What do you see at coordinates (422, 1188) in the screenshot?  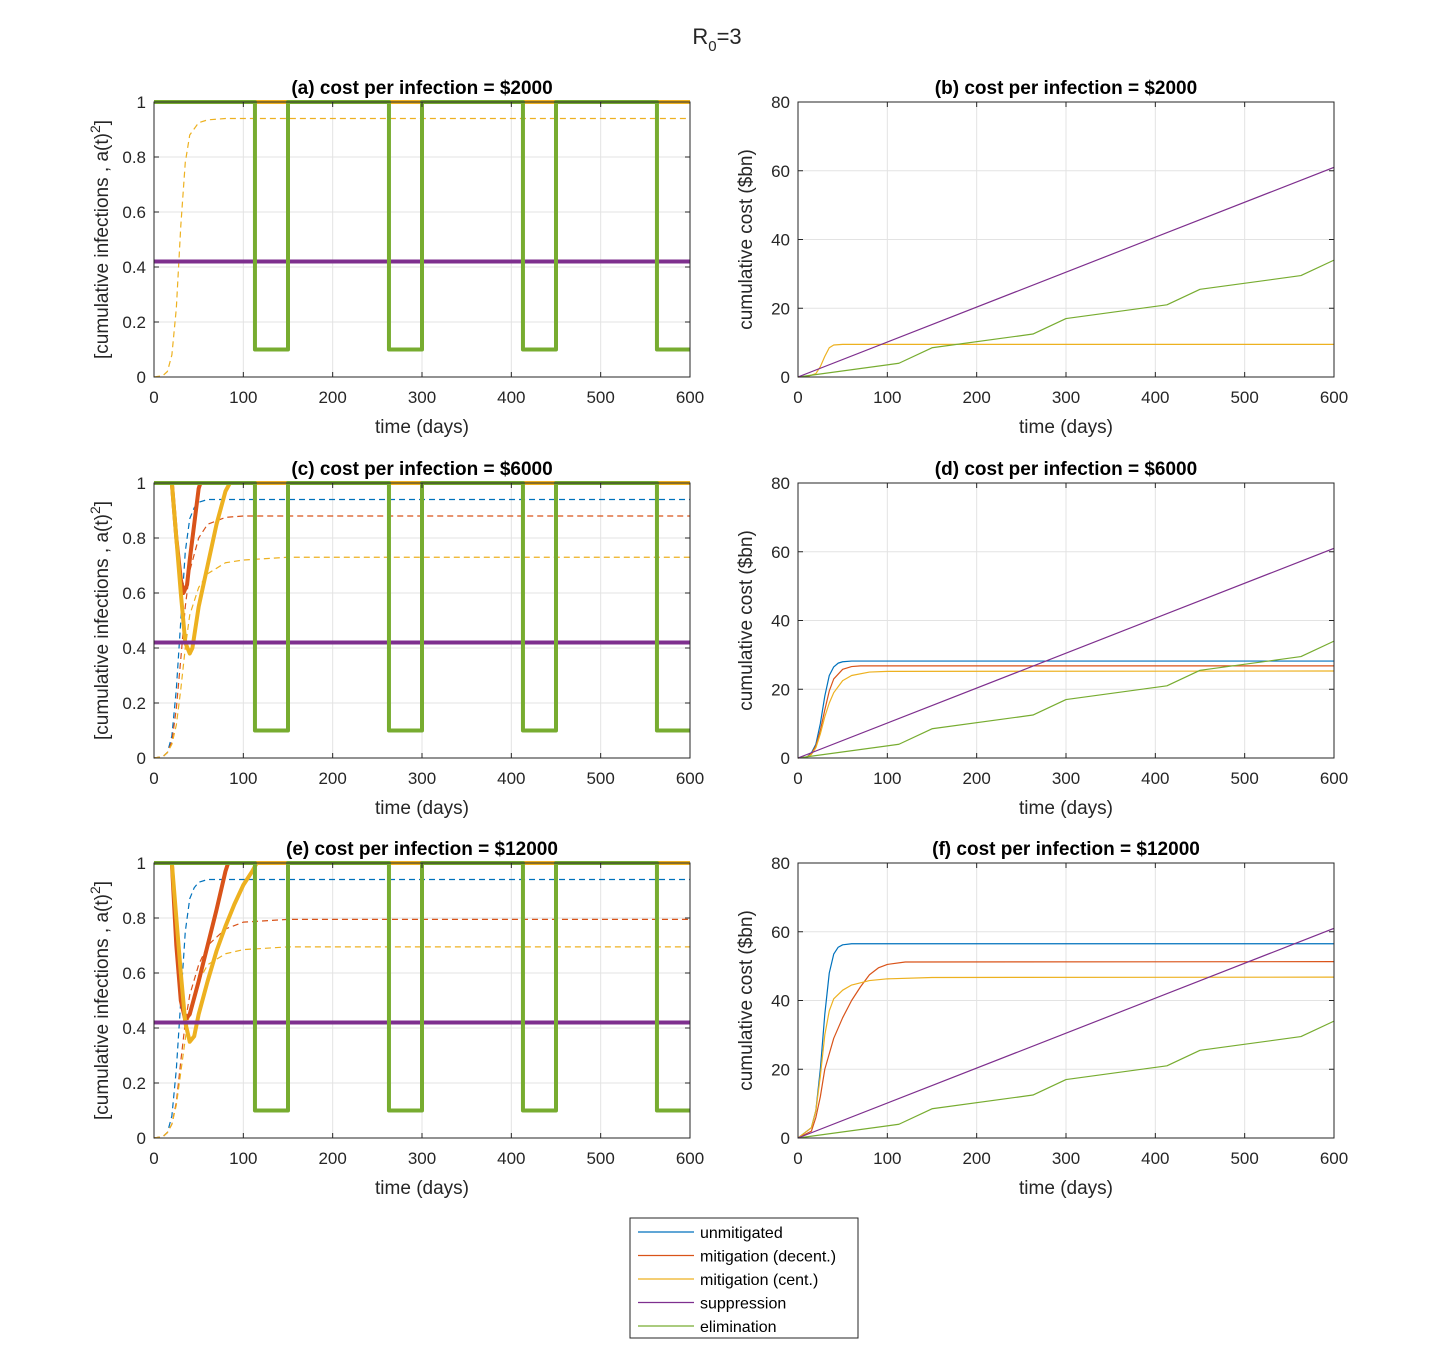 I see `x-axis-label-e: time (days)` at bounding box center [422, 1188].